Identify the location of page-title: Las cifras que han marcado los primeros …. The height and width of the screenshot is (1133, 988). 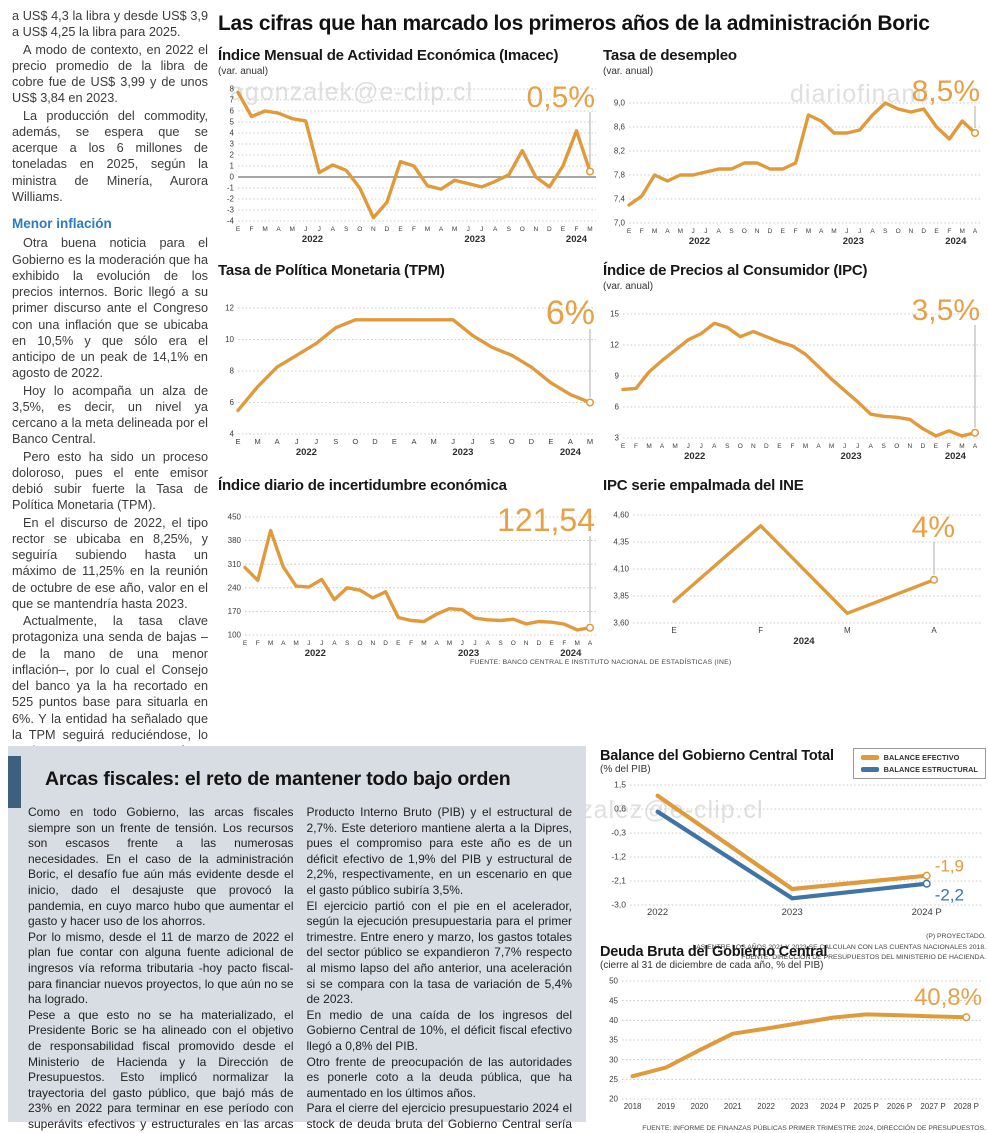
(574, 23).